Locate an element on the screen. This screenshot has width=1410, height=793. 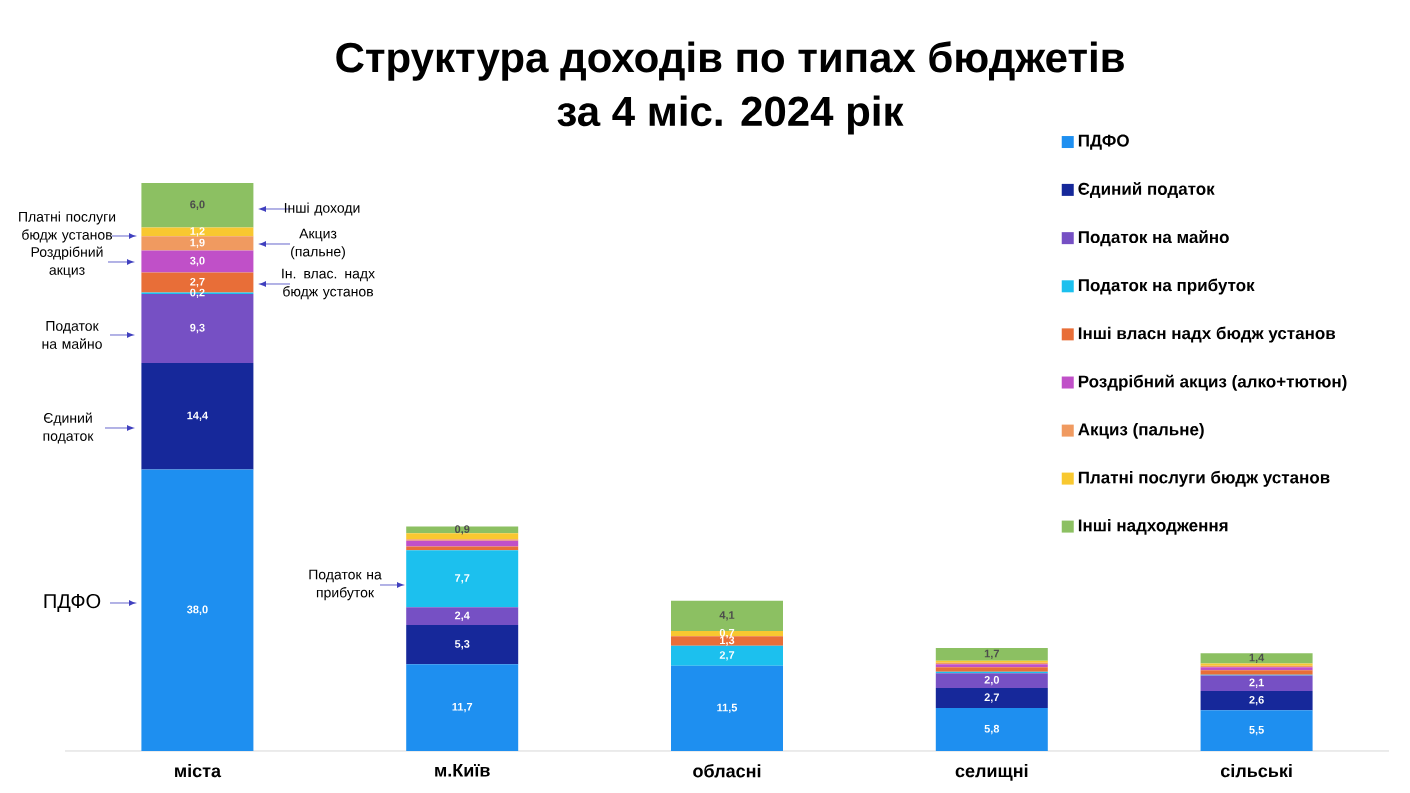
data-label: 2,6 is located at coordinates (1256, 700).